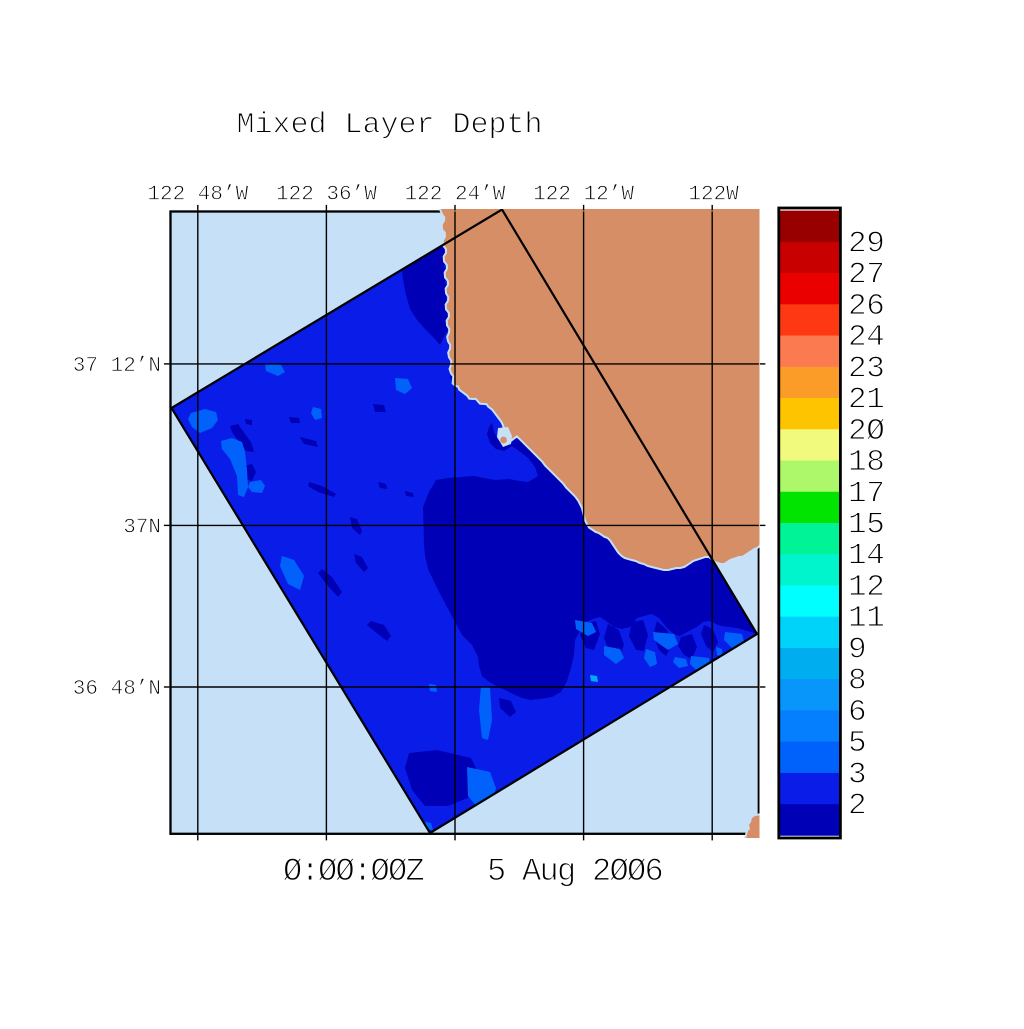 The height and width of the screenshot is (1029, 1024). What do you see at coordinates (866, 337) in the screenshot?
I see `svg-text: 24` at bounding box center [866, 337].